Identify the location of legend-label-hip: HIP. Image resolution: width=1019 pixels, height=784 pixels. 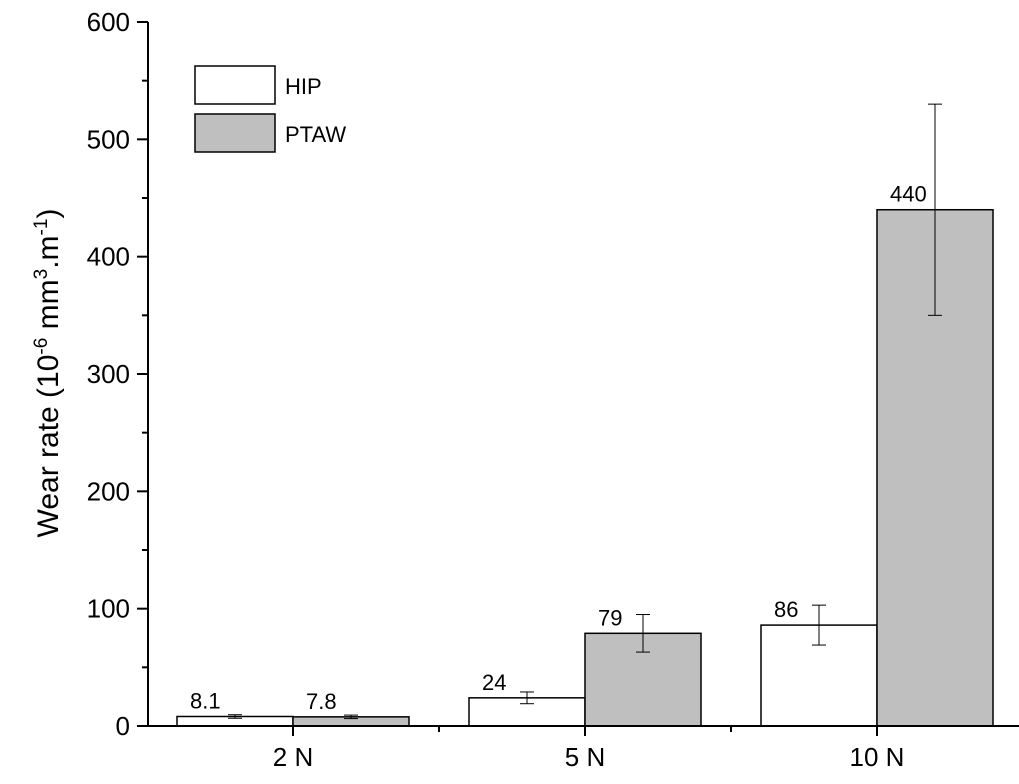
(303, 86).